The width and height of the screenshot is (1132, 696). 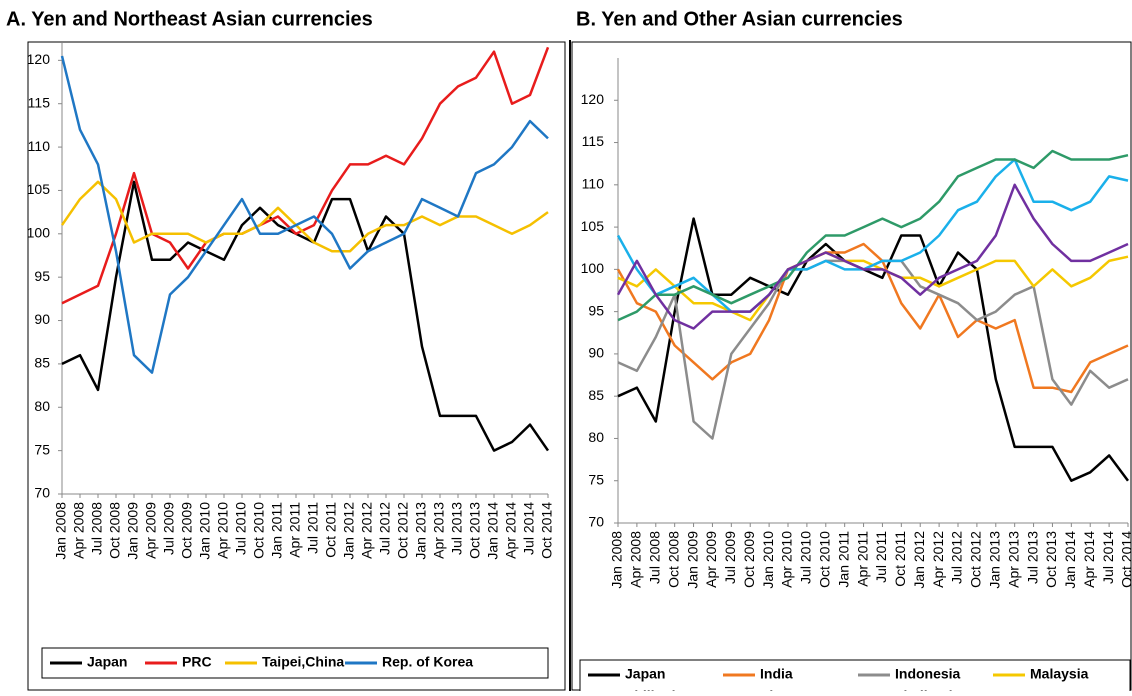 I want to click on y-tick-label: 100, so click(x=39, y=233).